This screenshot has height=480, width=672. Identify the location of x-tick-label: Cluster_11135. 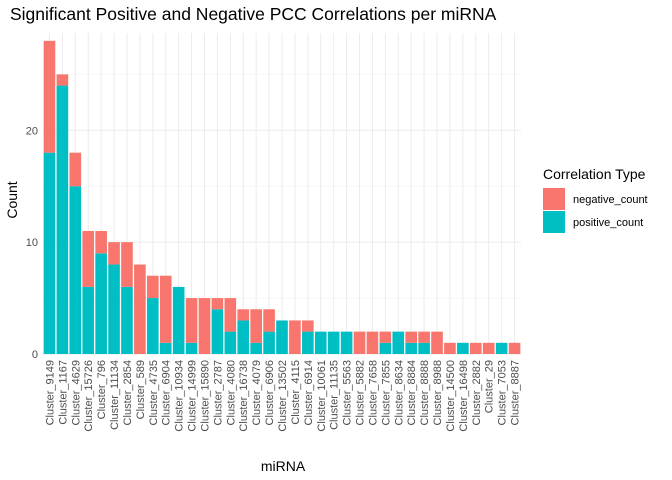
(335, 395).